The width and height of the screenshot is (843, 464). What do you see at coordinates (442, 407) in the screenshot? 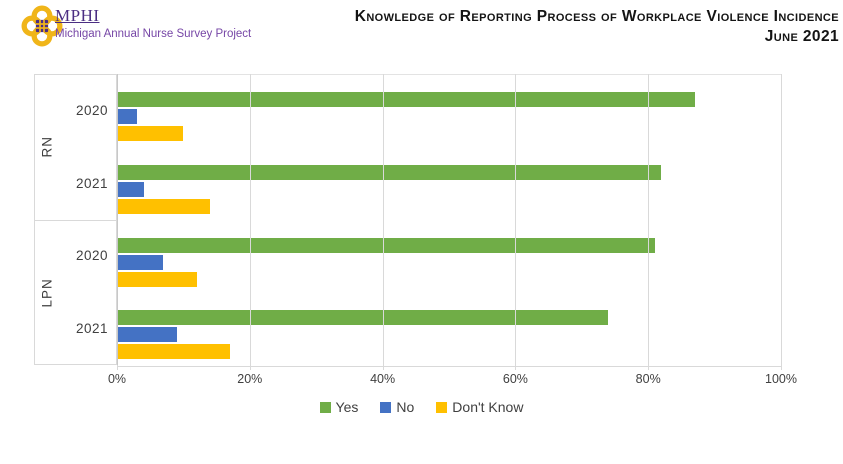
I see `legend-swatch-dont_know` at bounding box center [442, 407].